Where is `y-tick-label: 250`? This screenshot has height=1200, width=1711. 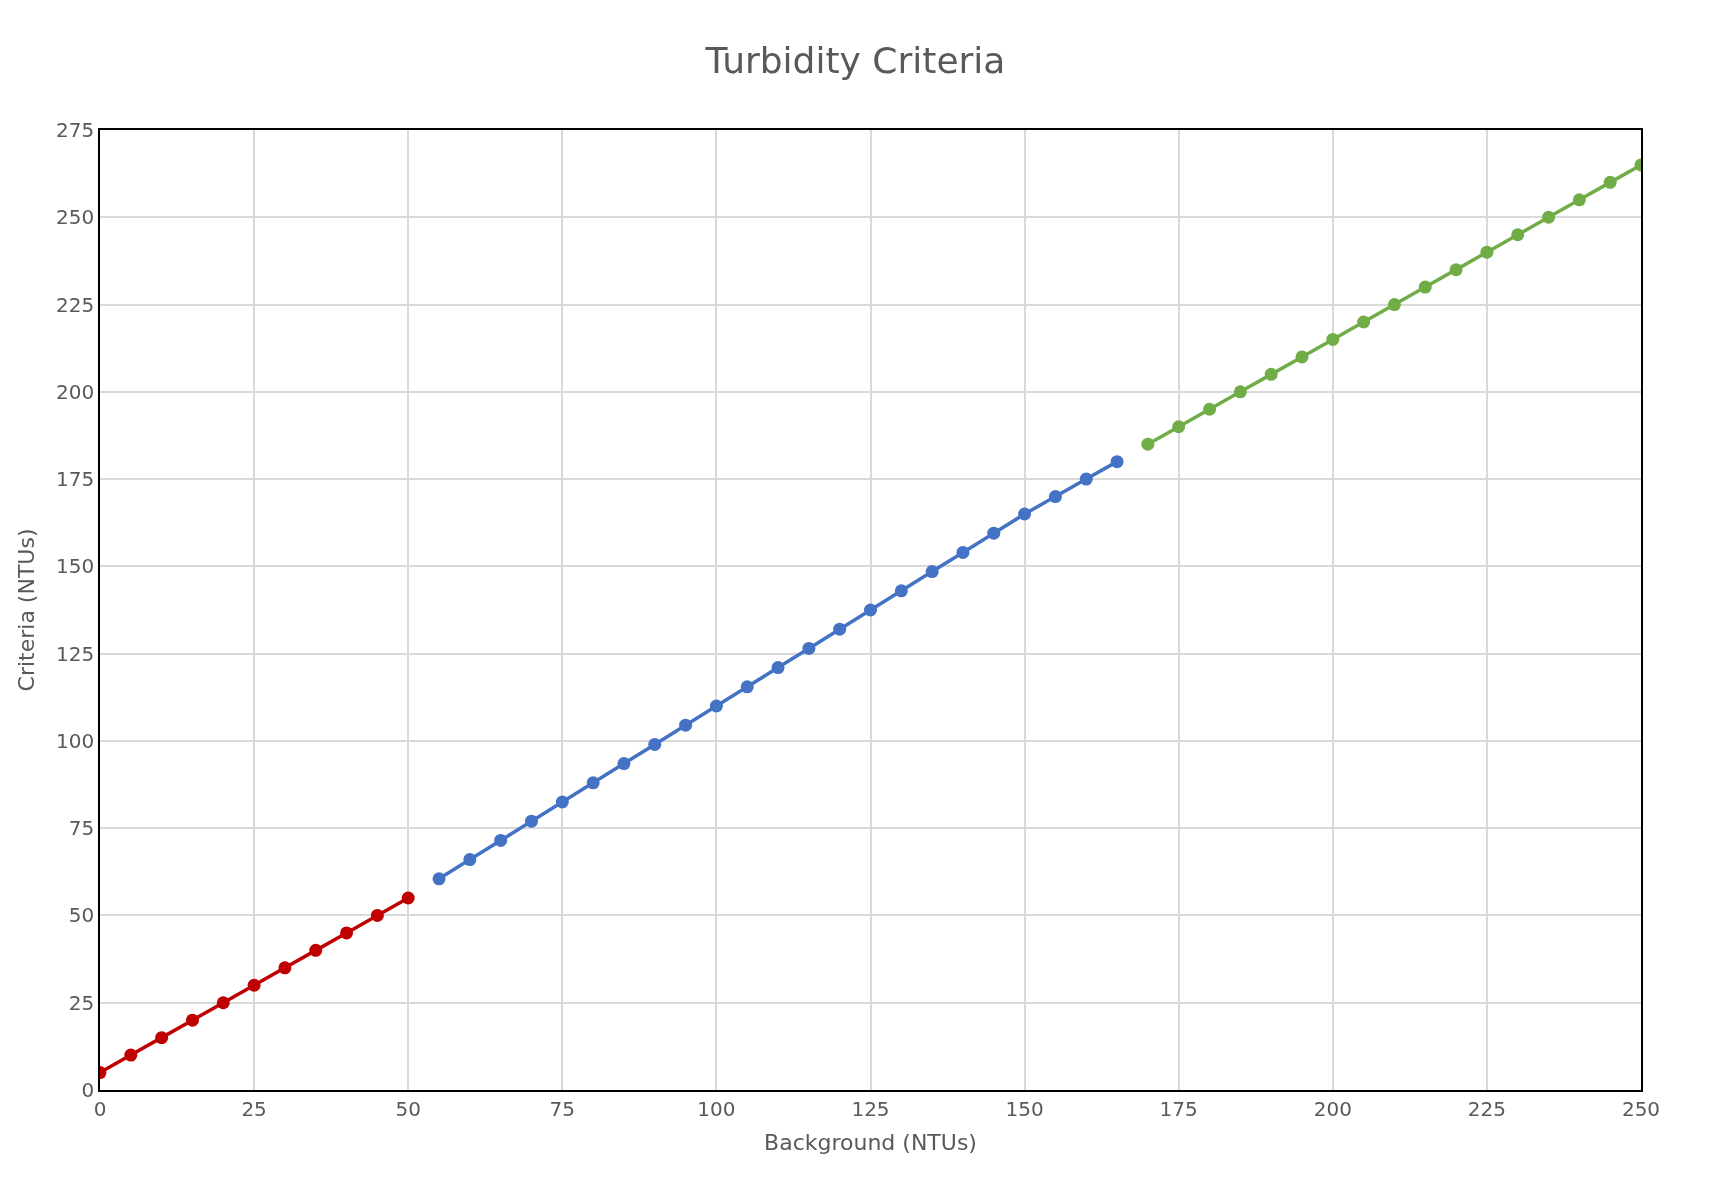 y-tick-label: 250 is located at coordinates (75, 217).